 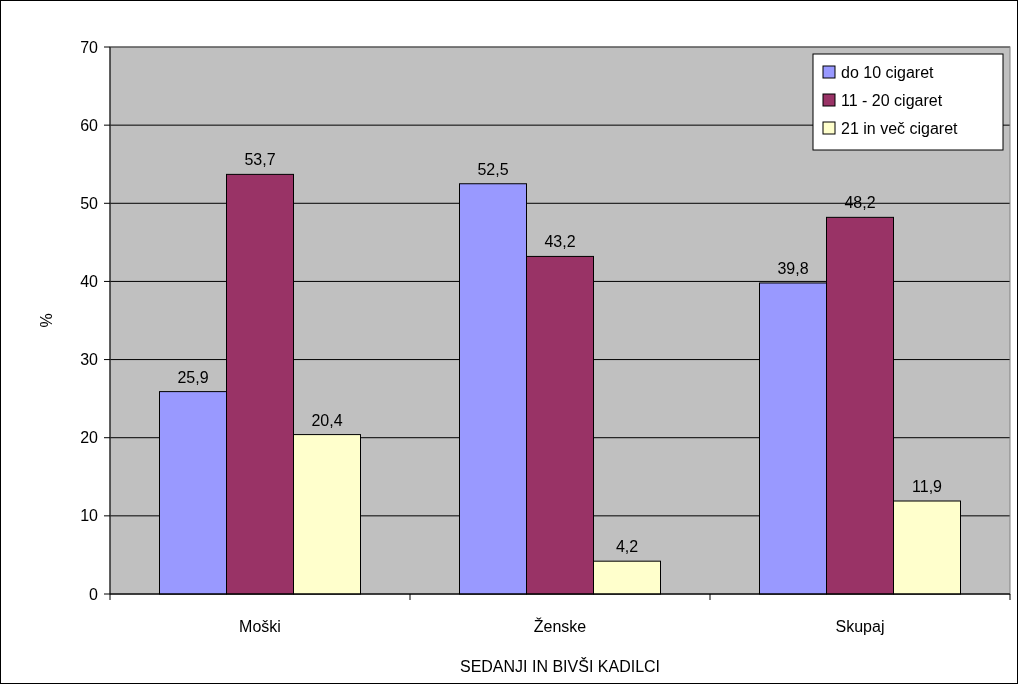 I want to click on legend-label: 11 - 20 cigaret, so click(x=892, y=100).